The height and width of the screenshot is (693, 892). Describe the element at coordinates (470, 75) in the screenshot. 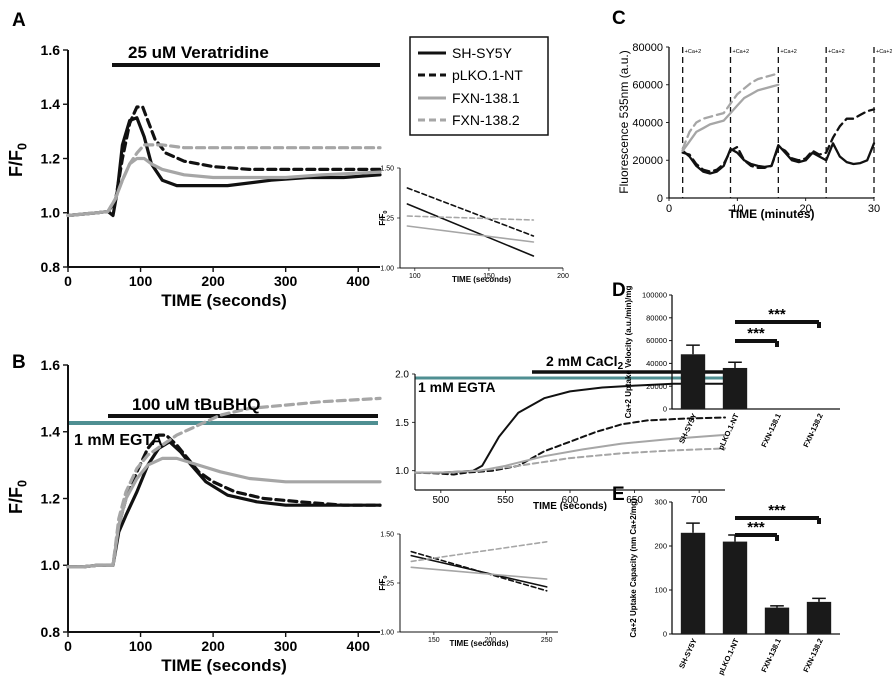

I see `legend-item-1: pLKO.1-NT` at that location.